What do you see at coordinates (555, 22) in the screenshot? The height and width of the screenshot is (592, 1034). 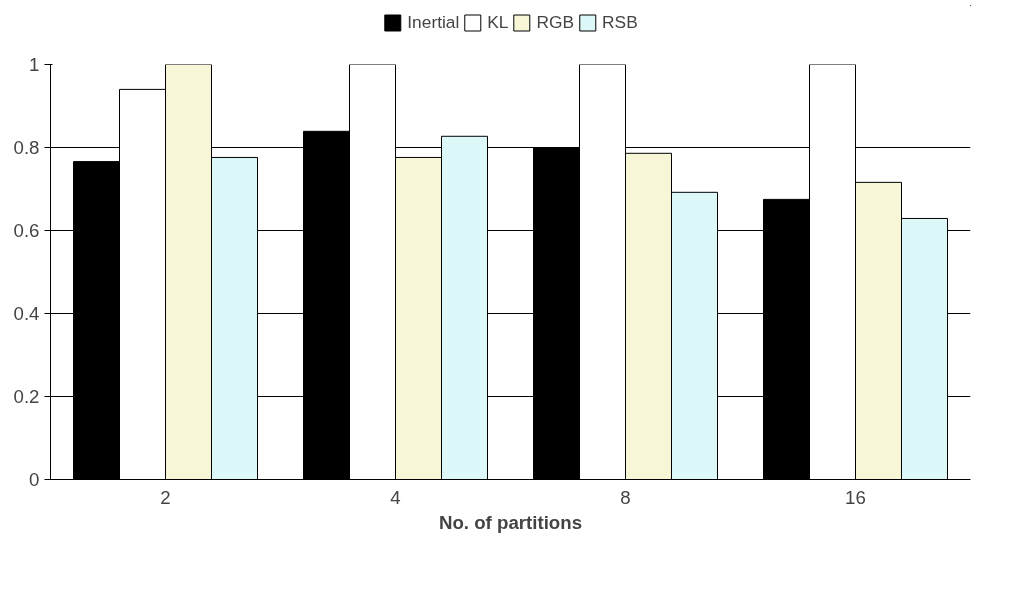 I see `legend-label: RGB` at bounding box center [555, 22].